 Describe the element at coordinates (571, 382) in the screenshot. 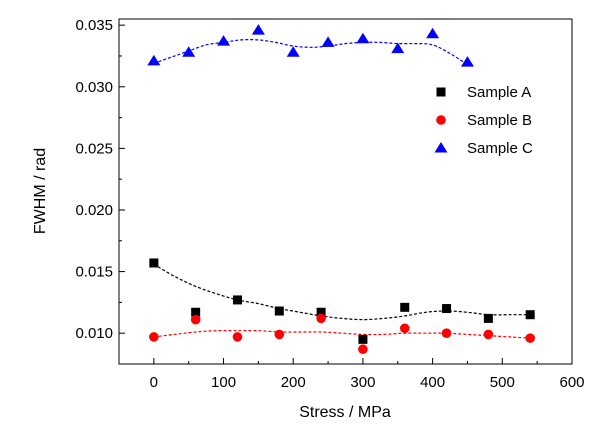

I see `x-tick-label: 600` at that location.